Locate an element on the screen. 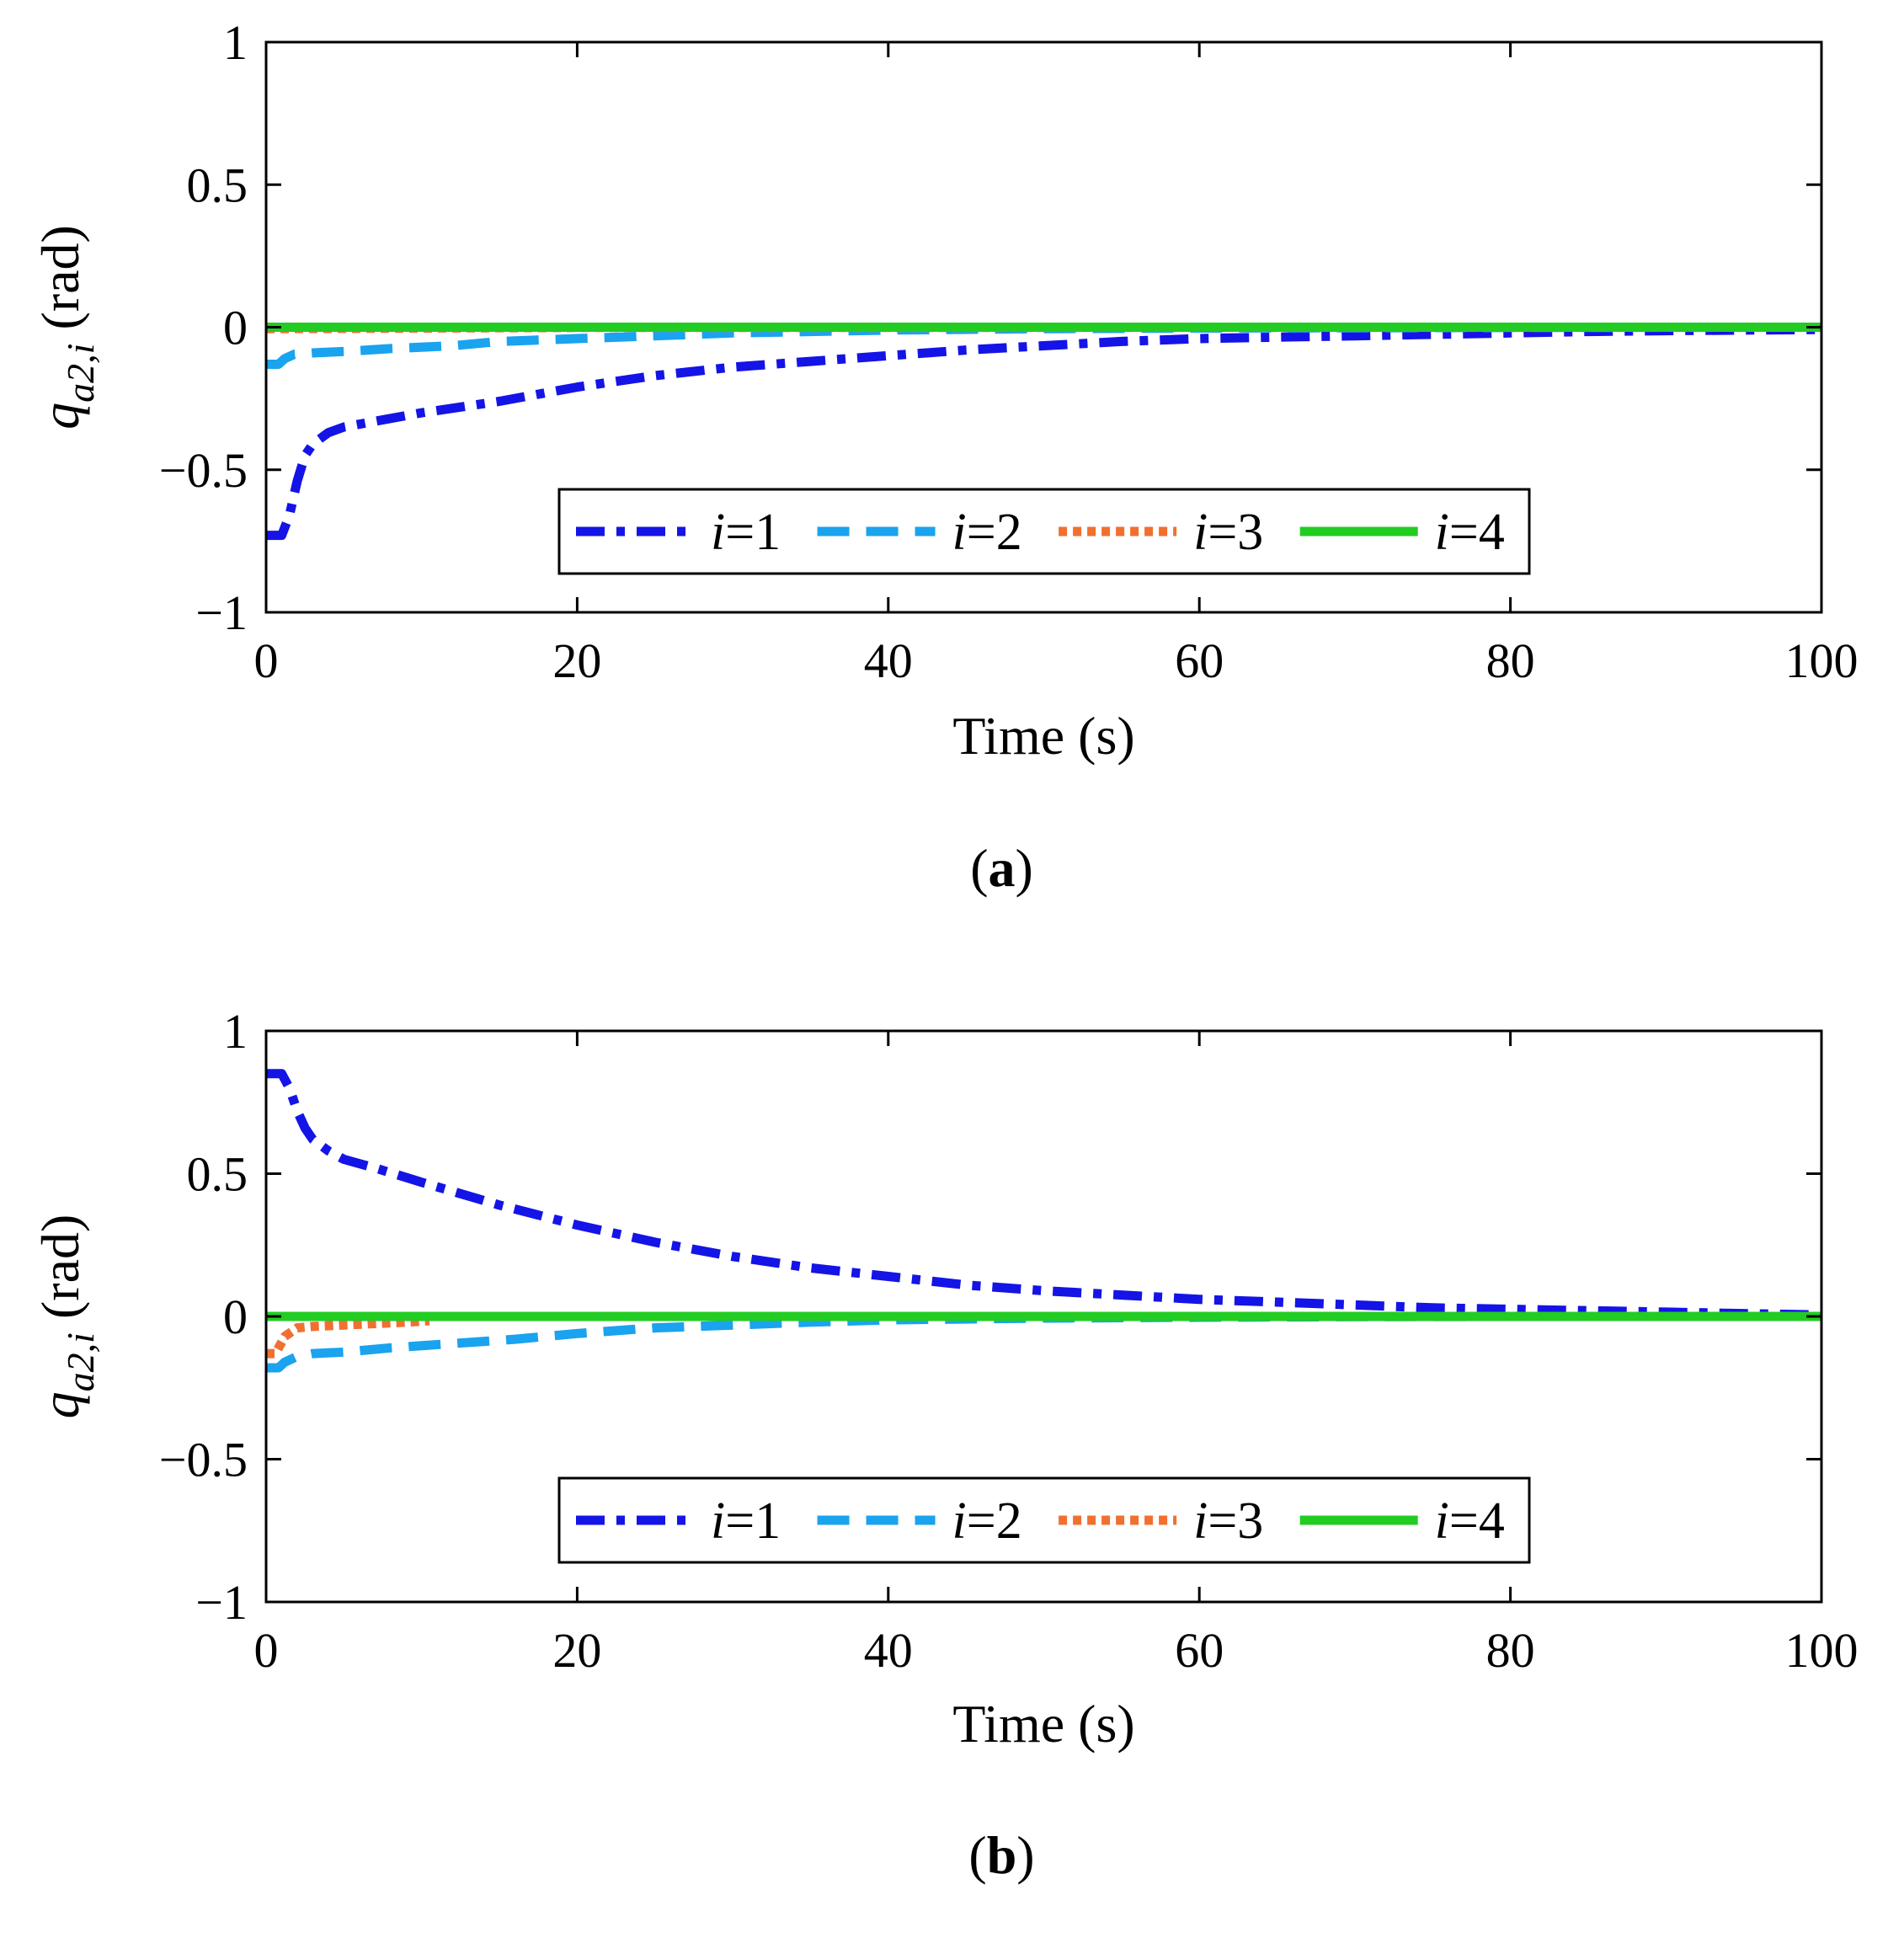 The width and height of the screenshot is (1904, 1938). panel-caption: (b) is located at coordinates (1001, 1855).